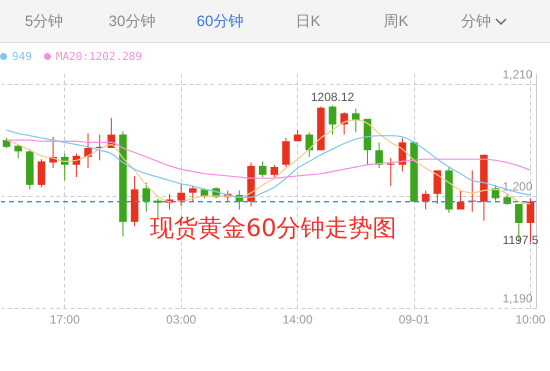 Image resolution: width=550 pixels, height=371 pixels. Describe the element at coordinates (517, 75) in the screenshot. I see `y-tick-label: 1,210` at that location.